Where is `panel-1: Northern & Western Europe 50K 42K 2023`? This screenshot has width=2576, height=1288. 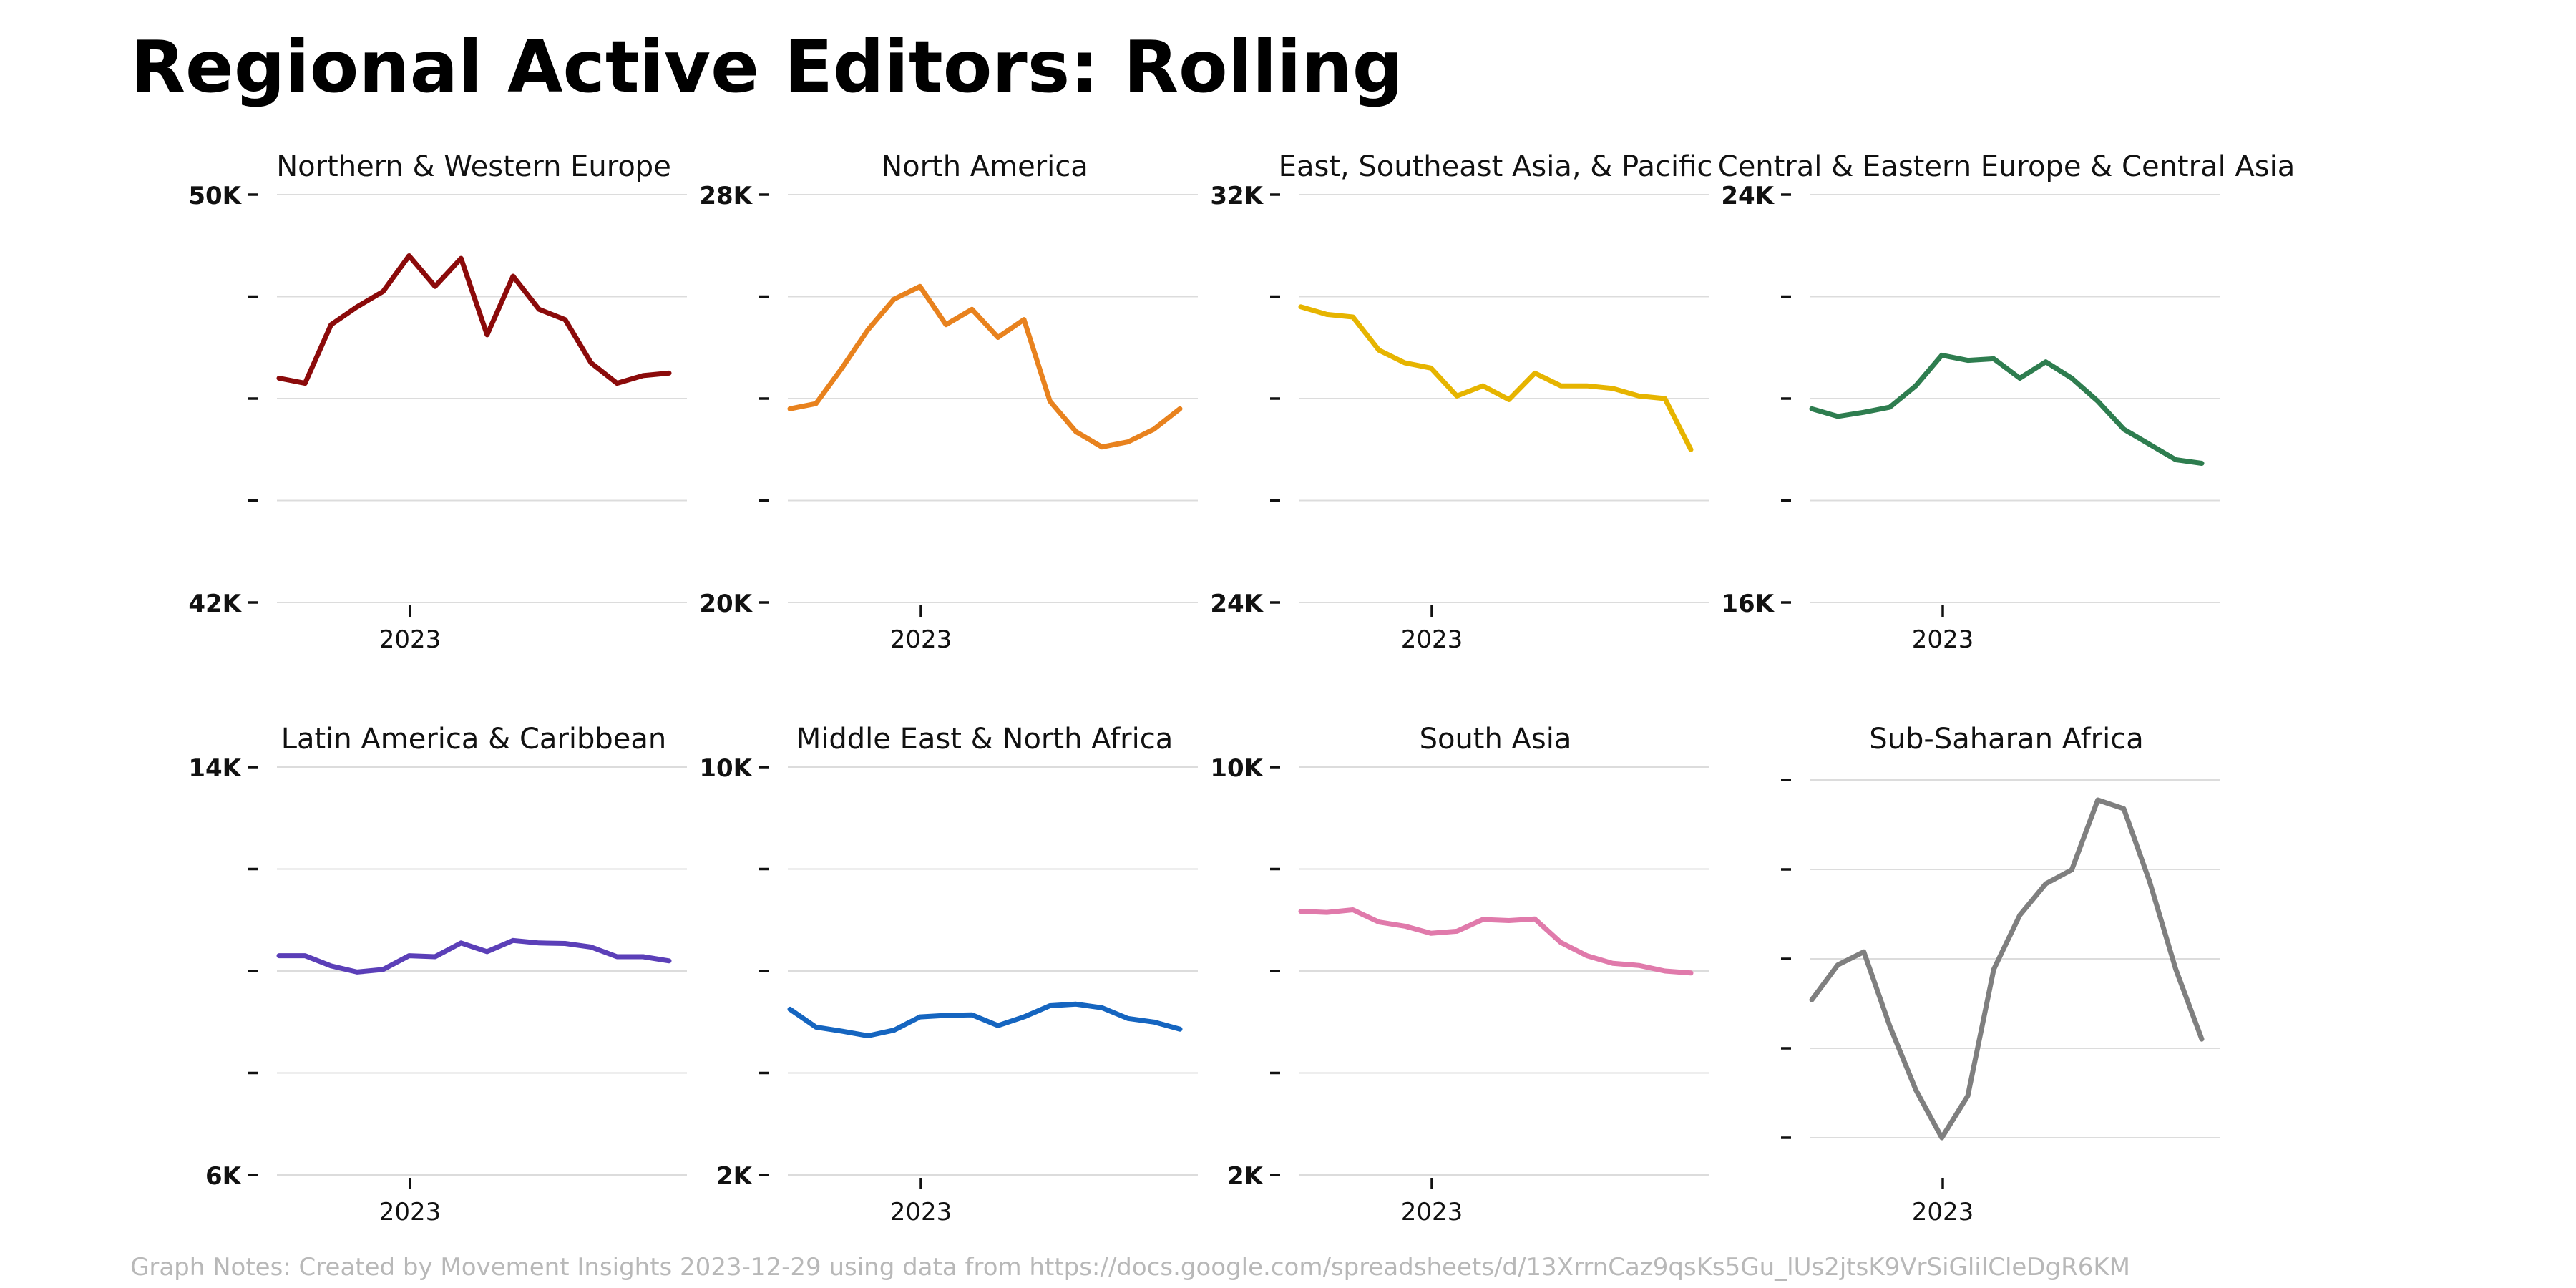 panel-1: Northern & Western Europe 50K 42K 2023 is located at coordinates (437, 402).